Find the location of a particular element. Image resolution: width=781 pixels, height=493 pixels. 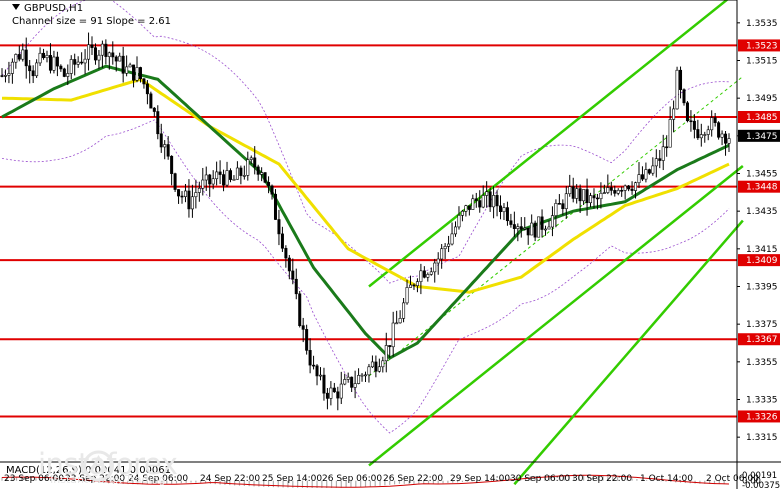

y-tick-label: 1.3495 is located at coordinates (762, 99).